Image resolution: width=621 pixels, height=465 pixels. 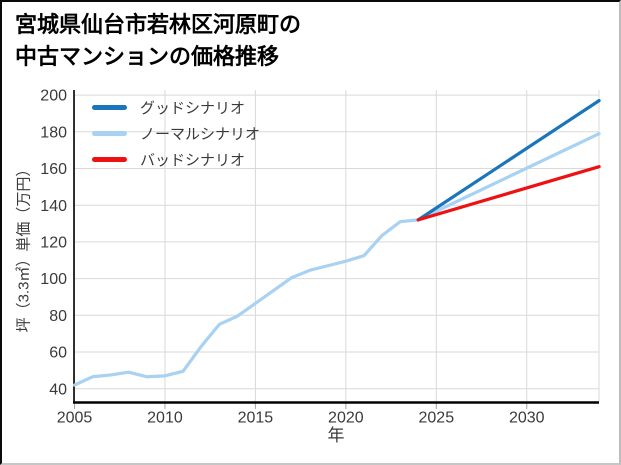 What do you see at coordinates (158, 41) in the screenshot?
I see `chart-title: 宮城県仙台市若林区河原町の 中古マンションの価格推移` at bounding box center [158, 41].